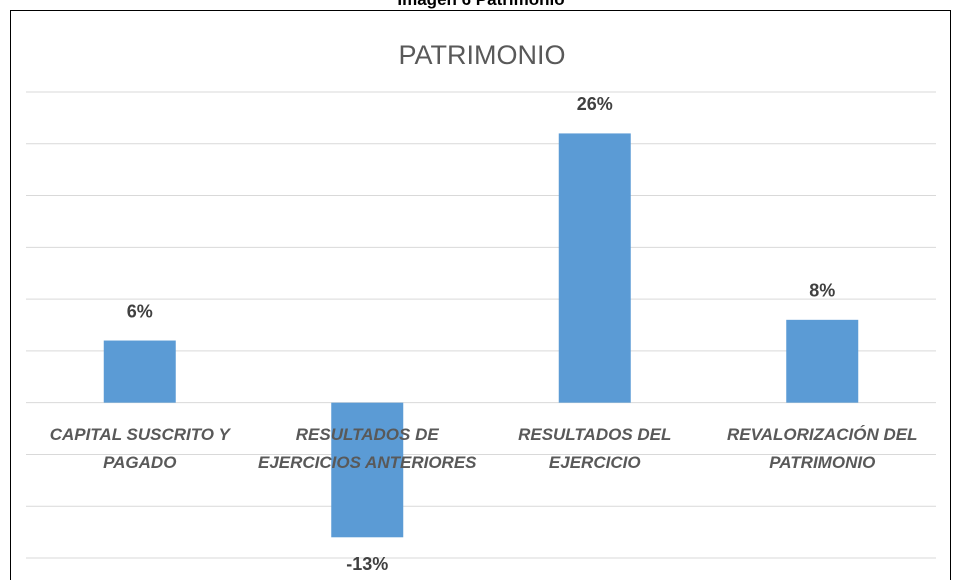 The height and width of the screenshot is (580, 962). Describe the element at coordinates (481, 5) in the screenshot. I see `caption: Imagen 6 Patrimonio` at that location.